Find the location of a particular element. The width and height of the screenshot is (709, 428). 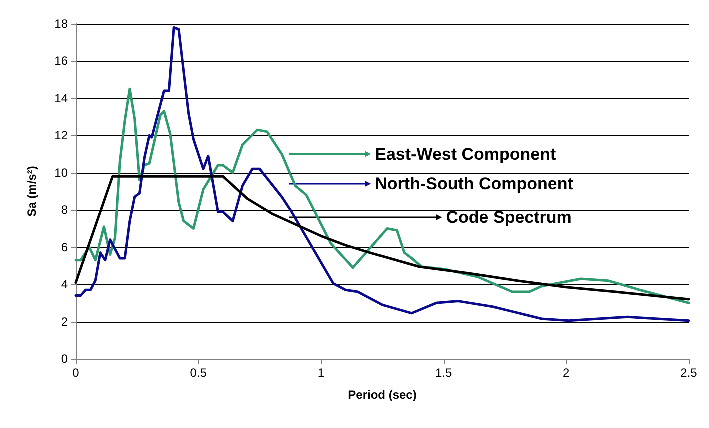

y-tick-label: 8 is located at coordinates (64, 210).